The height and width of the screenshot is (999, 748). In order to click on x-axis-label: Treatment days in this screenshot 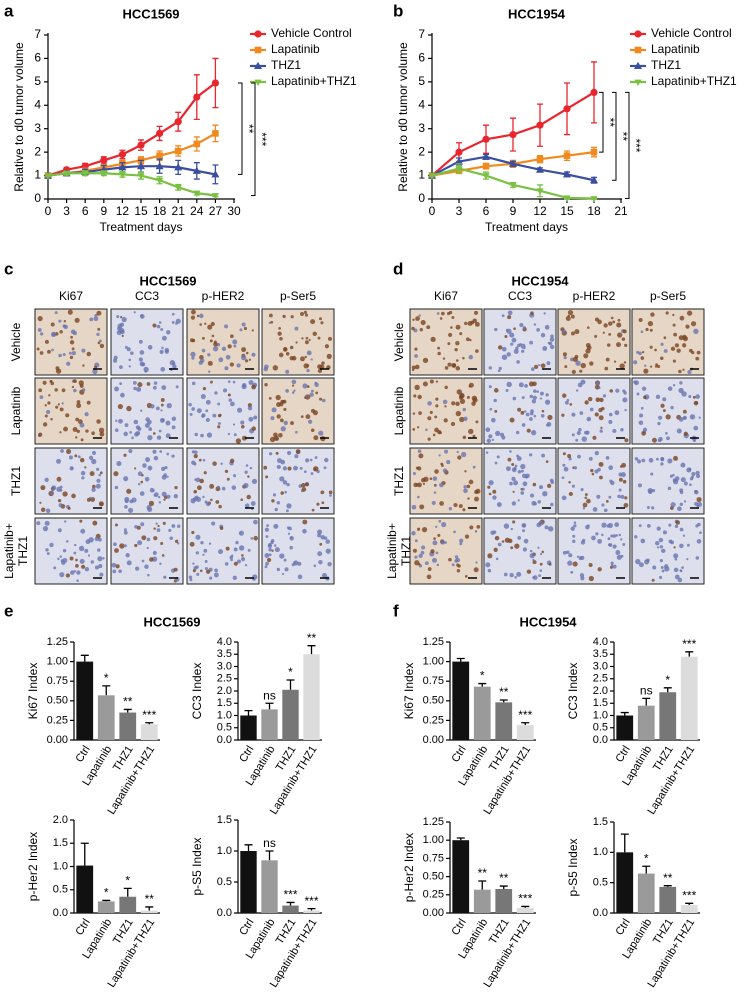, I will do `click(141, 227)`.